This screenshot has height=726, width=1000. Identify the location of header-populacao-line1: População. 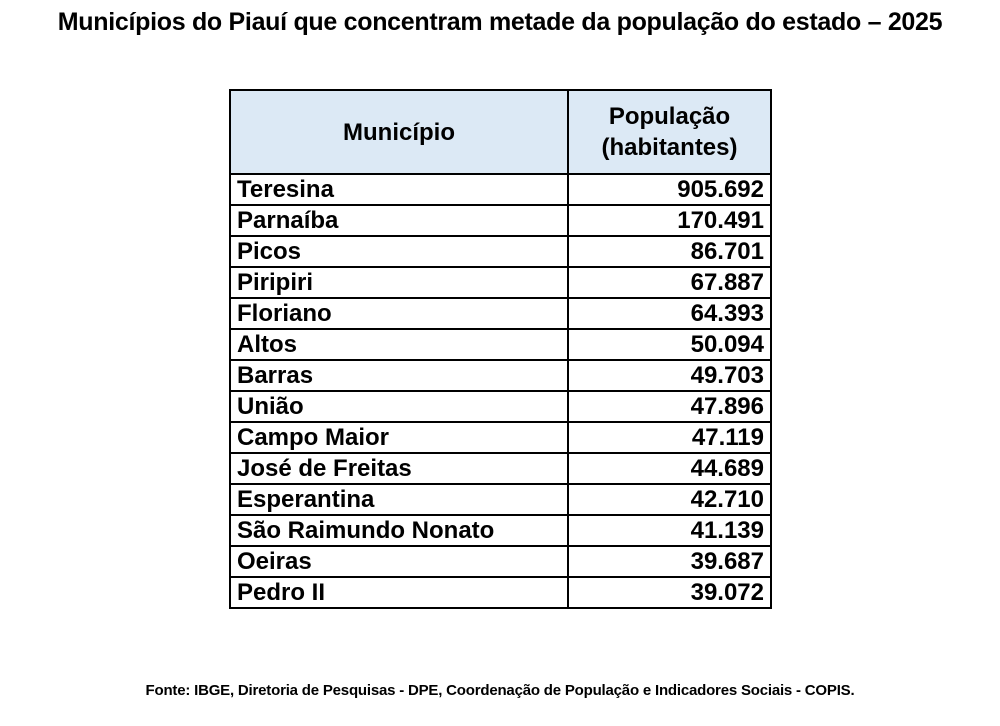
(669, 116).